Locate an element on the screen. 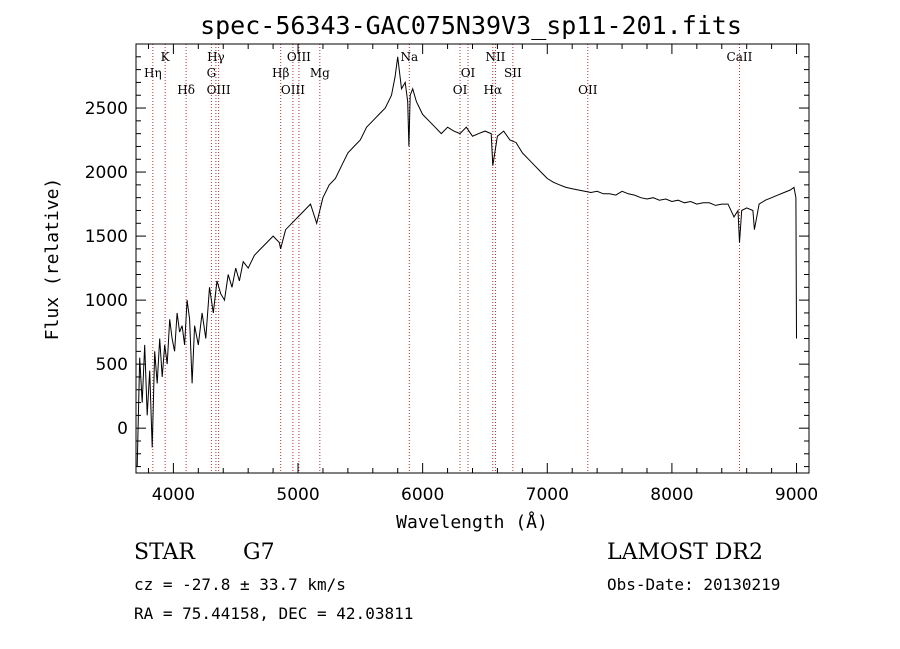  spectral-line-label: Na is located at coordinates (409, 57).